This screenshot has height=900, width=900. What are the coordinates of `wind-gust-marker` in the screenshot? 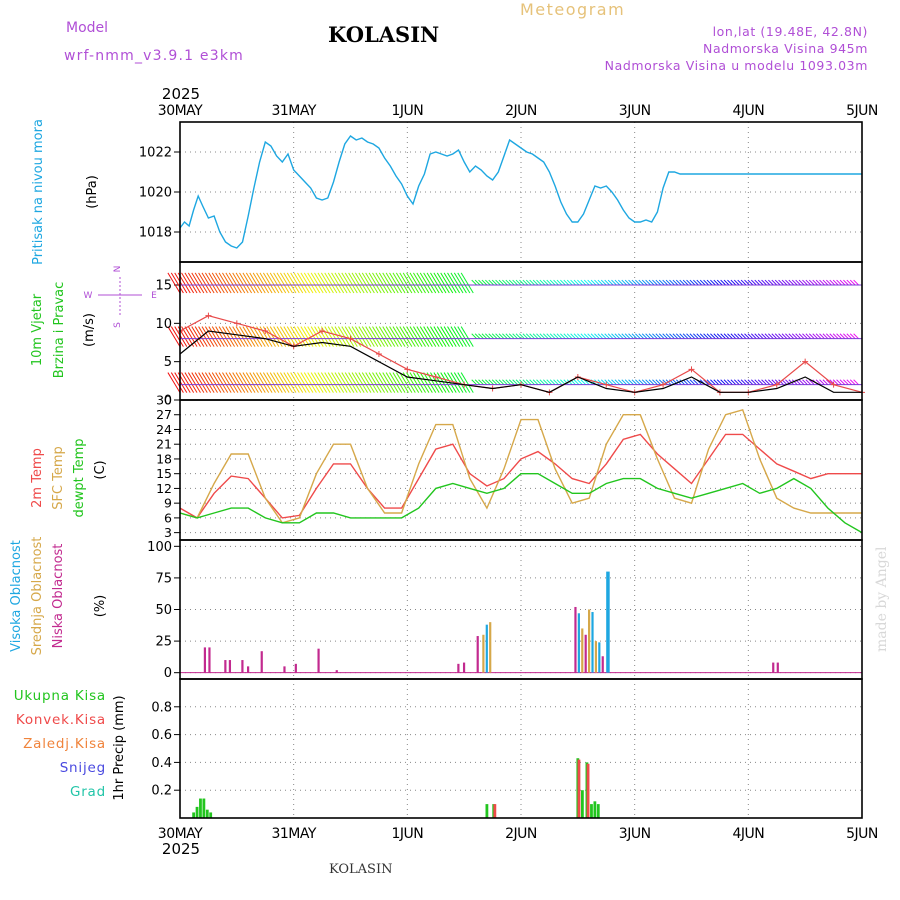 It's located at (378, 354).